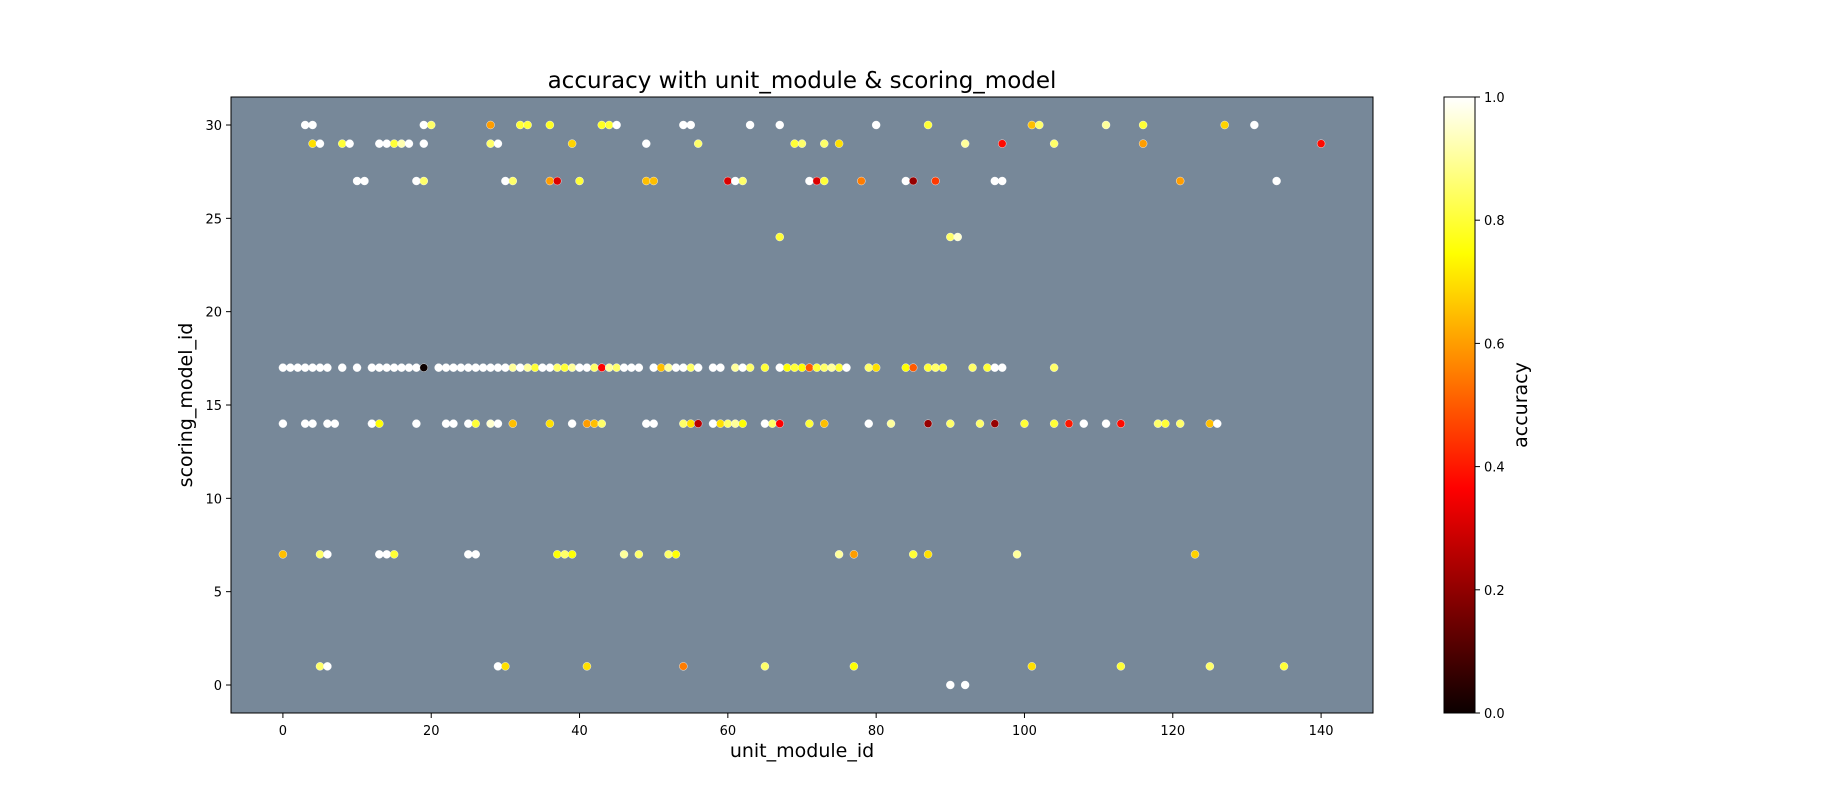 This screenshot has width=1839, height=800. What do you see at coordinates (1024, 731) in the screenshot?
I see `x-tick-label: 100` at bounding box center [1024, 731].